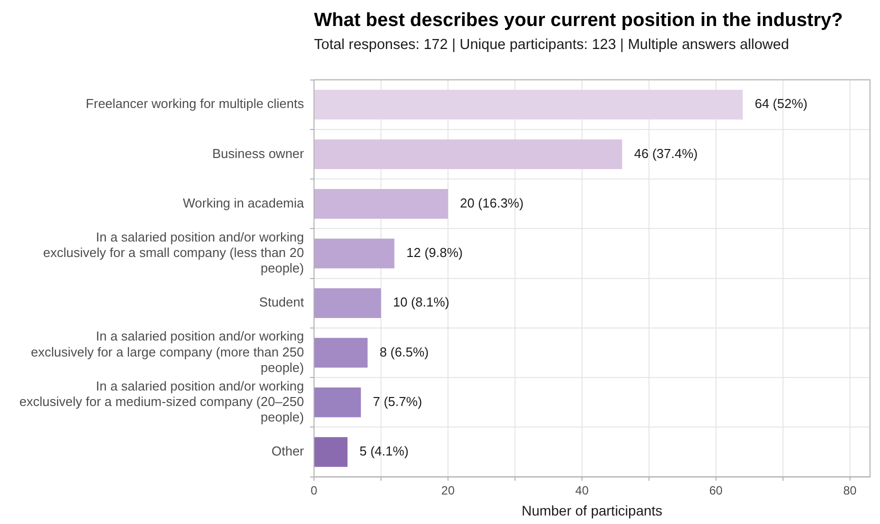  I want to click on y-tick-label: Freelancer working for multiple clients, so click(195, 104).